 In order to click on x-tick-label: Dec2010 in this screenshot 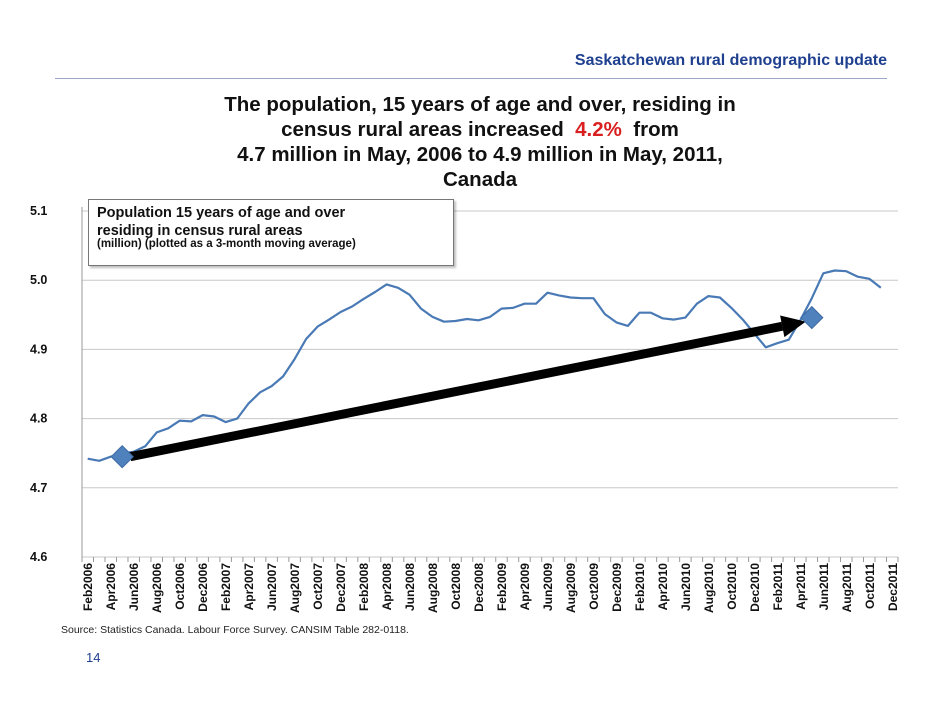, I will do `click(755, 587)`.